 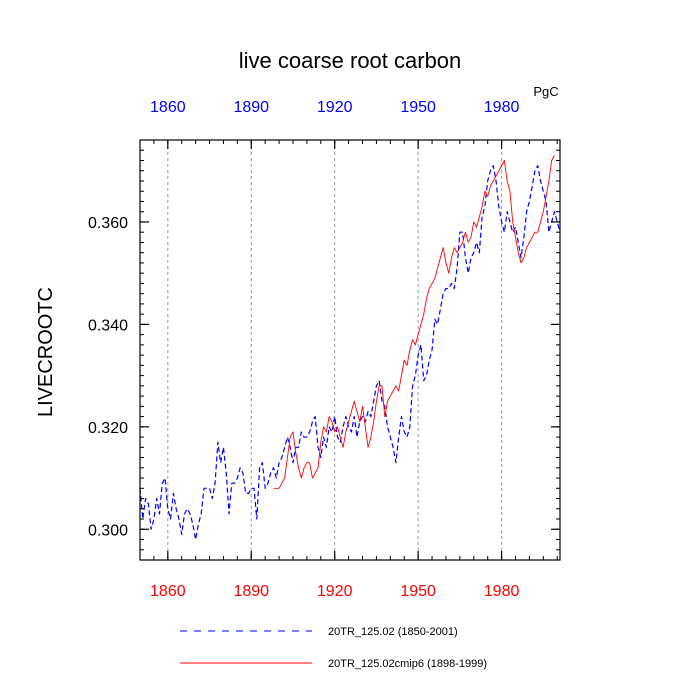 I want to click on legend-label-series-1: 20TR_125.02 (1850-2001), so click(x=393, y=632).